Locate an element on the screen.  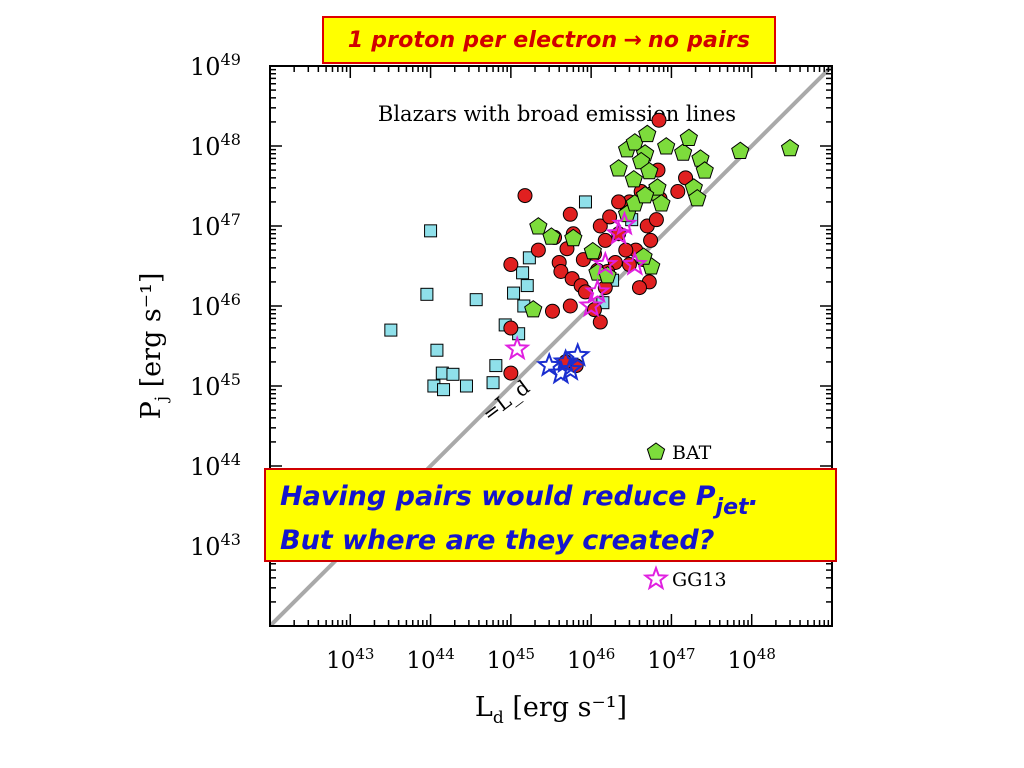
x-axis-label: Ld [erg s⁻¹] is located at coordinates (551, 710).